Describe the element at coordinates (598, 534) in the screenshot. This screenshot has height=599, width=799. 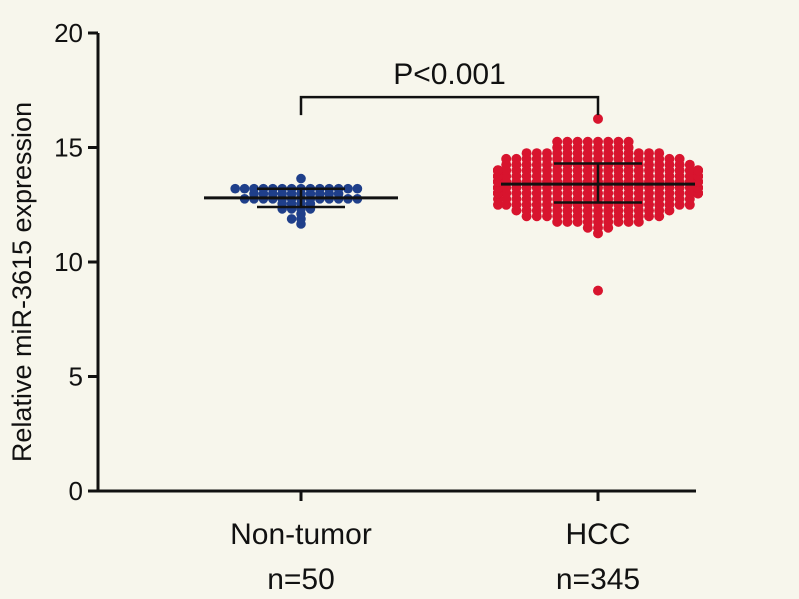
I see `x-category-label: HCC` at that location.